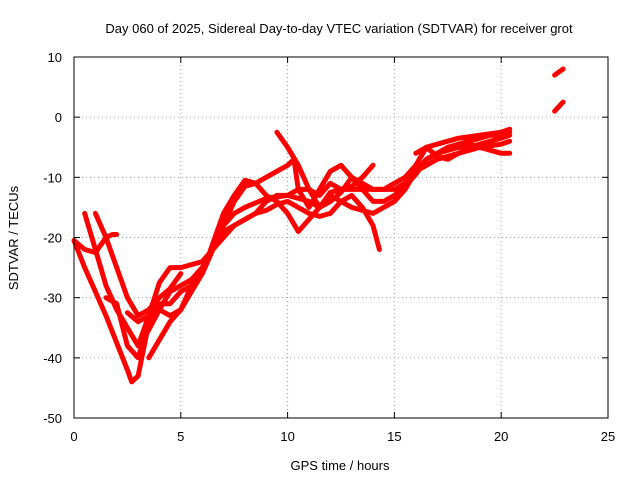 Image resolution: width=640 pixels, height=480 pixels. Describe the element at coordinates (287, 436) in the screenshot. I see `x-tick-label: 10` at that location.